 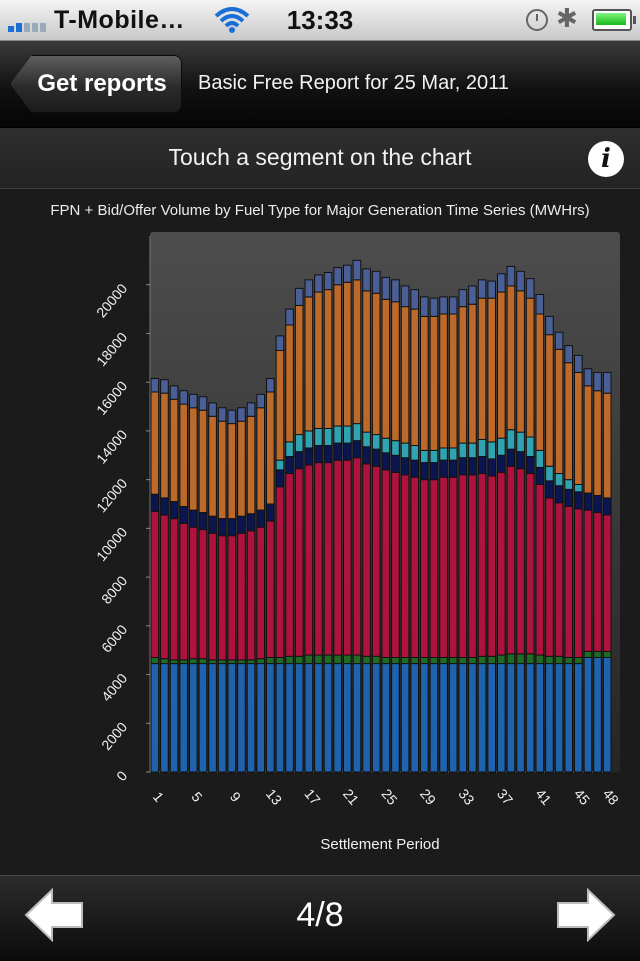 I want to click on next-page-arrow-icon, so click(x=586, y=915).